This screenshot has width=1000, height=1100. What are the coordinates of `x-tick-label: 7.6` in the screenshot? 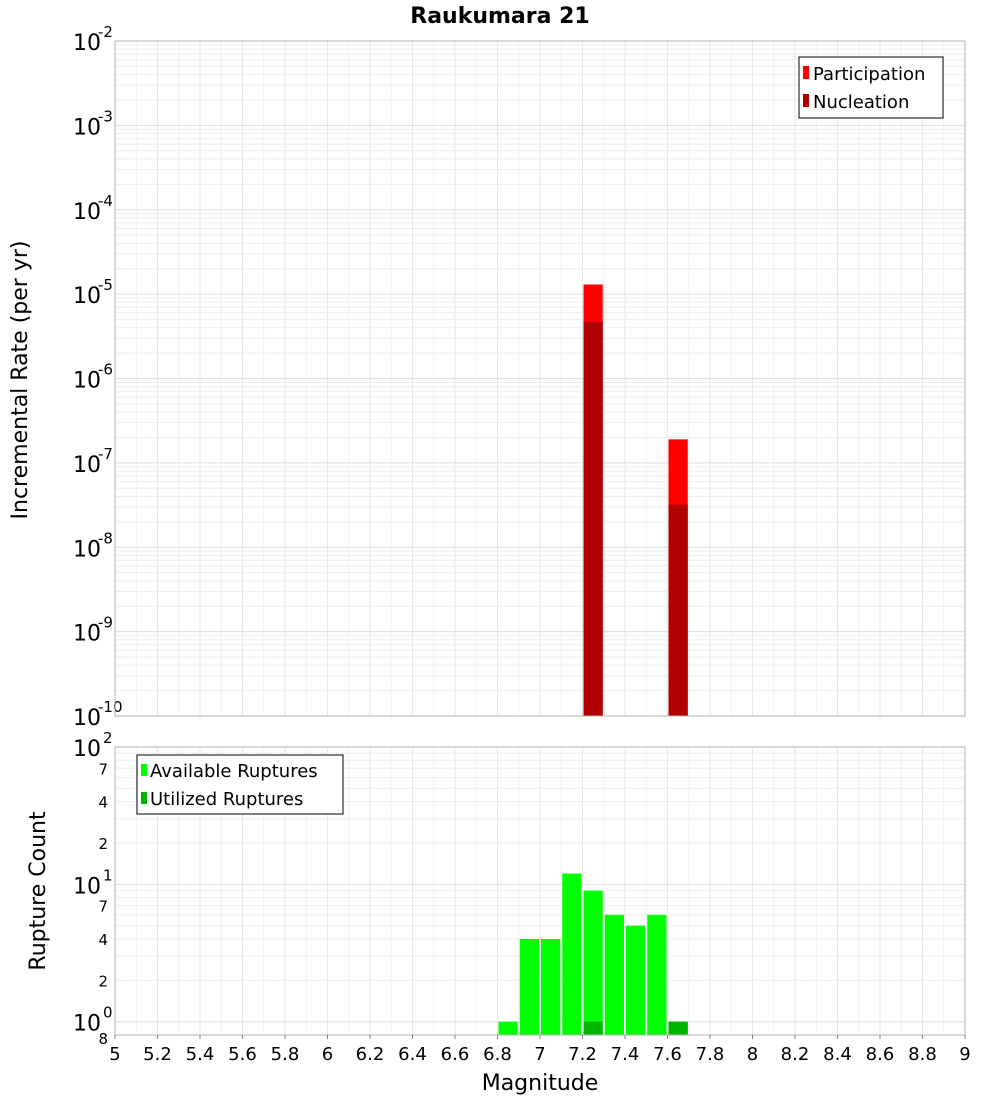 It's located at (667, 1054).